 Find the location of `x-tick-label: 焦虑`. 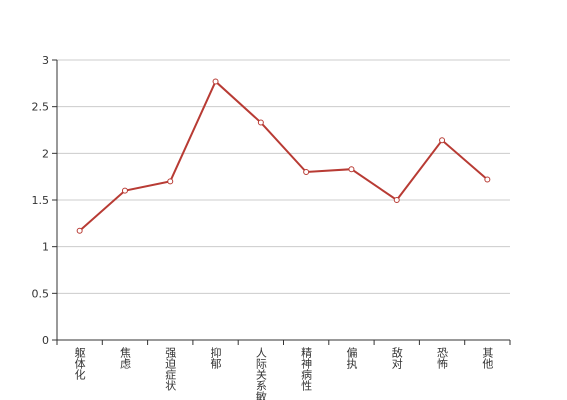

x-tick-label: 焦虑 is located at coordinates (124, 358).